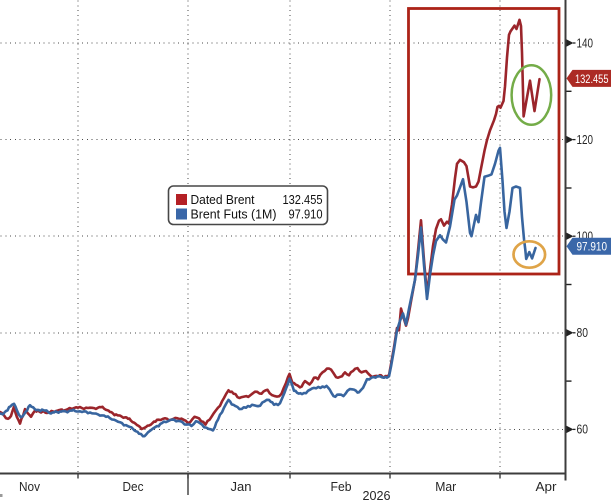 This screenshot has width=611, height=500. I want to click on svg-text: 120, so click(585, 140).